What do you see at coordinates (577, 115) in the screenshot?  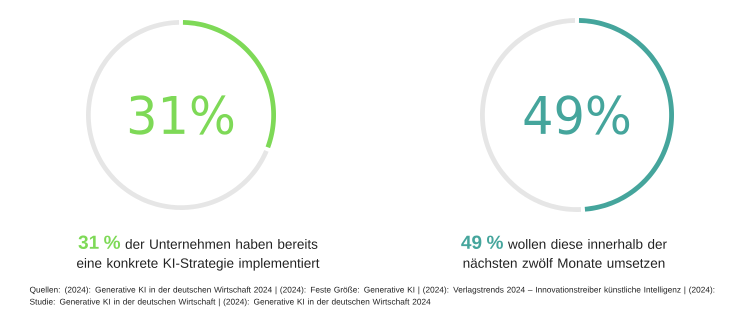 I see `data-label: 49%` at bounding box center [577, 115].